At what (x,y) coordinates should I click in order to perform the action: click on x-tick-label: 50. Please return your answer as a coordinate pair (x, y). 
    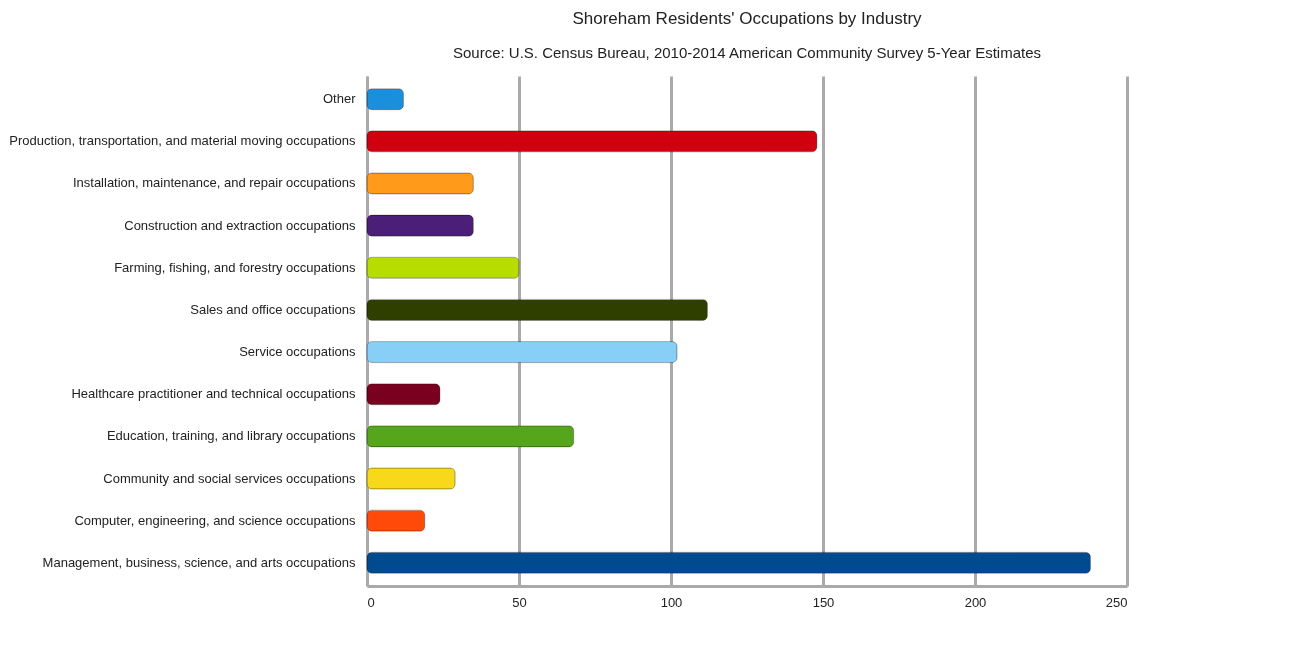
    Looking at the image, I should click on (519, 602).